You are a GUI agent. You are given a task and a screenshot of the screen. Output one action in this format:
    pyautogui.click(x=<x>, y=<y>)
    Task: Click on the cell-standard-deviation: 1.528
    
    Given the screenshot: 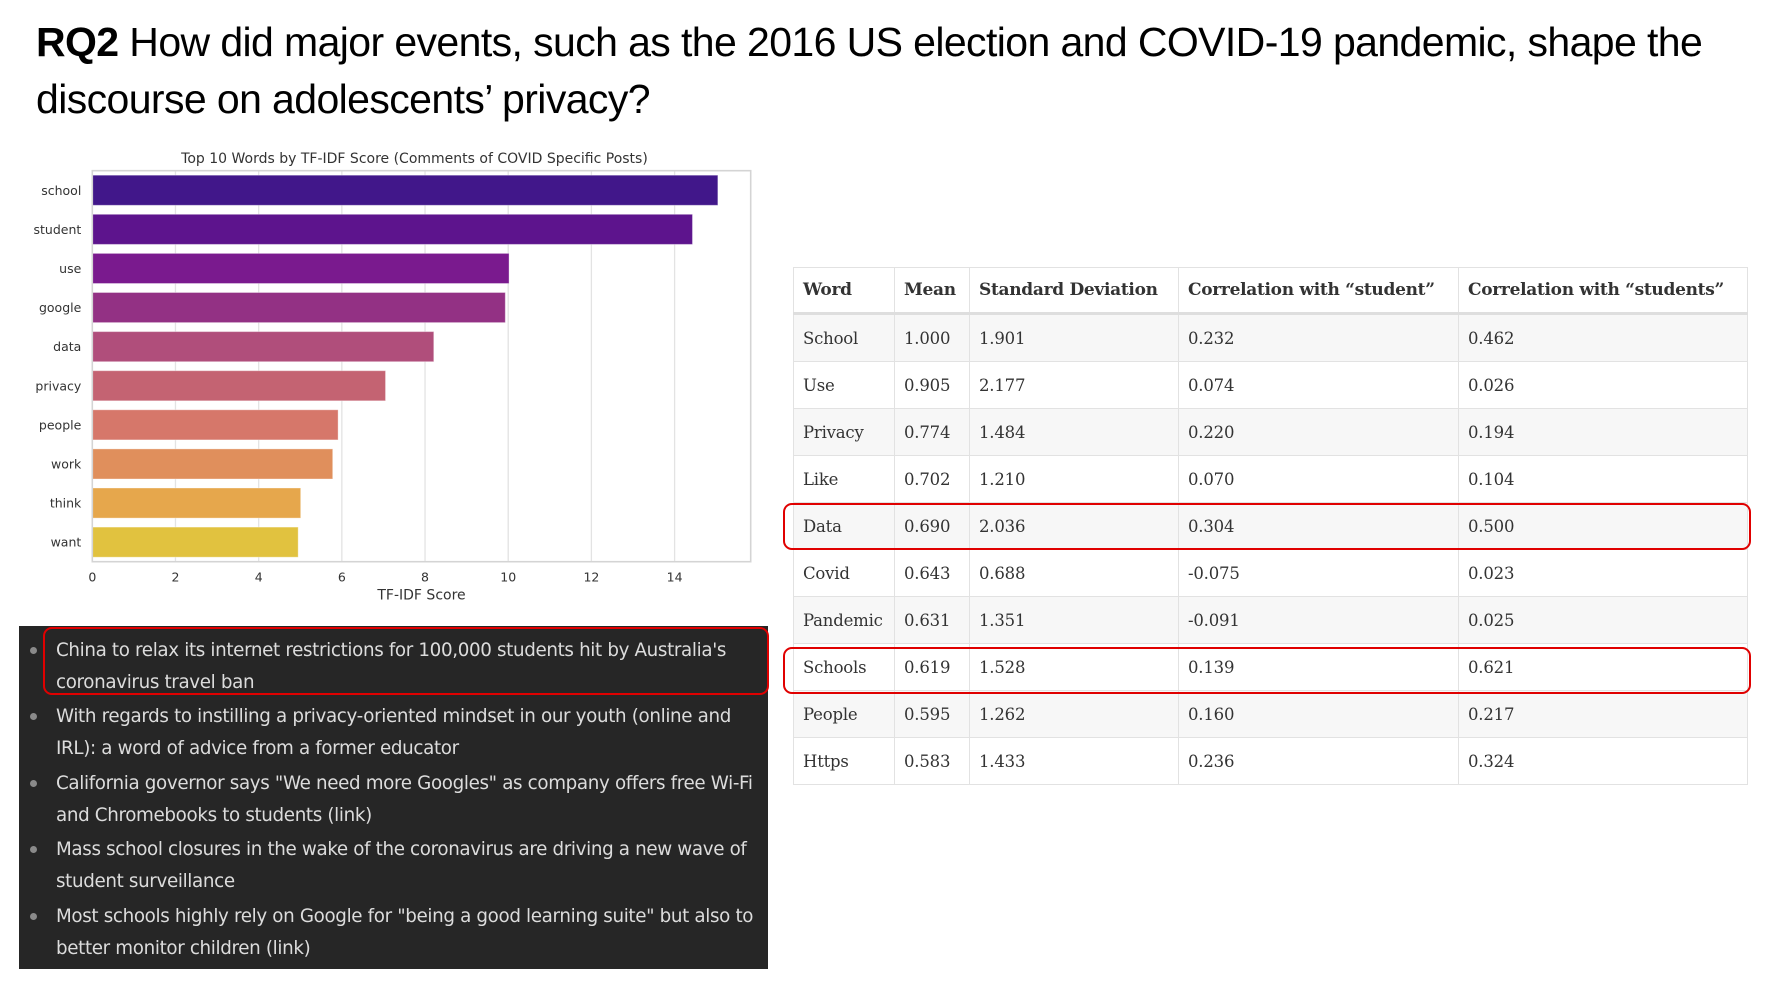 What is the action you would take?
    pyautogui.click(x=1074, y=667)
    